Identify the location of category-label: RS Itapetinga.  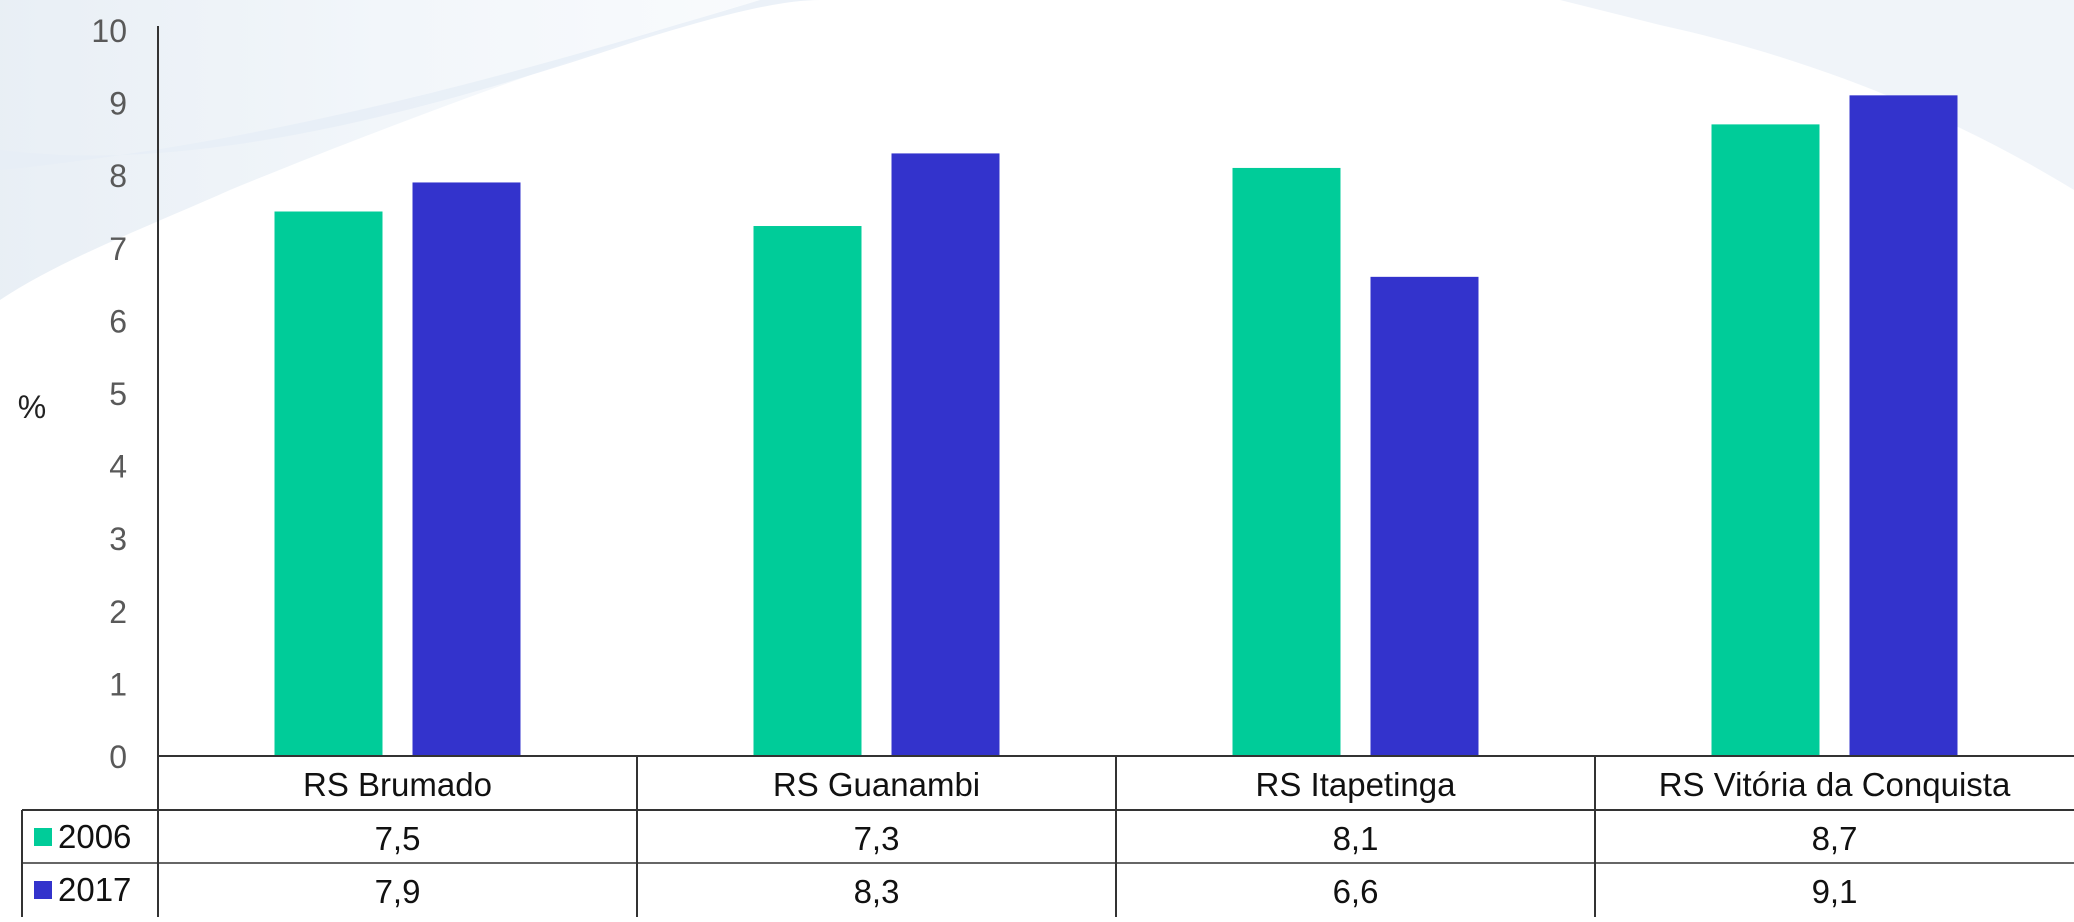
(1356, 784).